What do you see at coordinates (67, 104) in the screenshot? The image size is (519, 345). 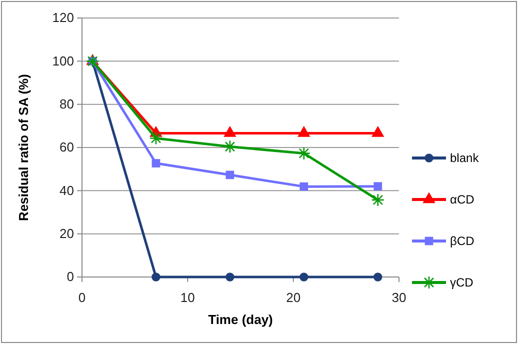 I see `y-tick-label: 80` at bounding box center [67, 104].